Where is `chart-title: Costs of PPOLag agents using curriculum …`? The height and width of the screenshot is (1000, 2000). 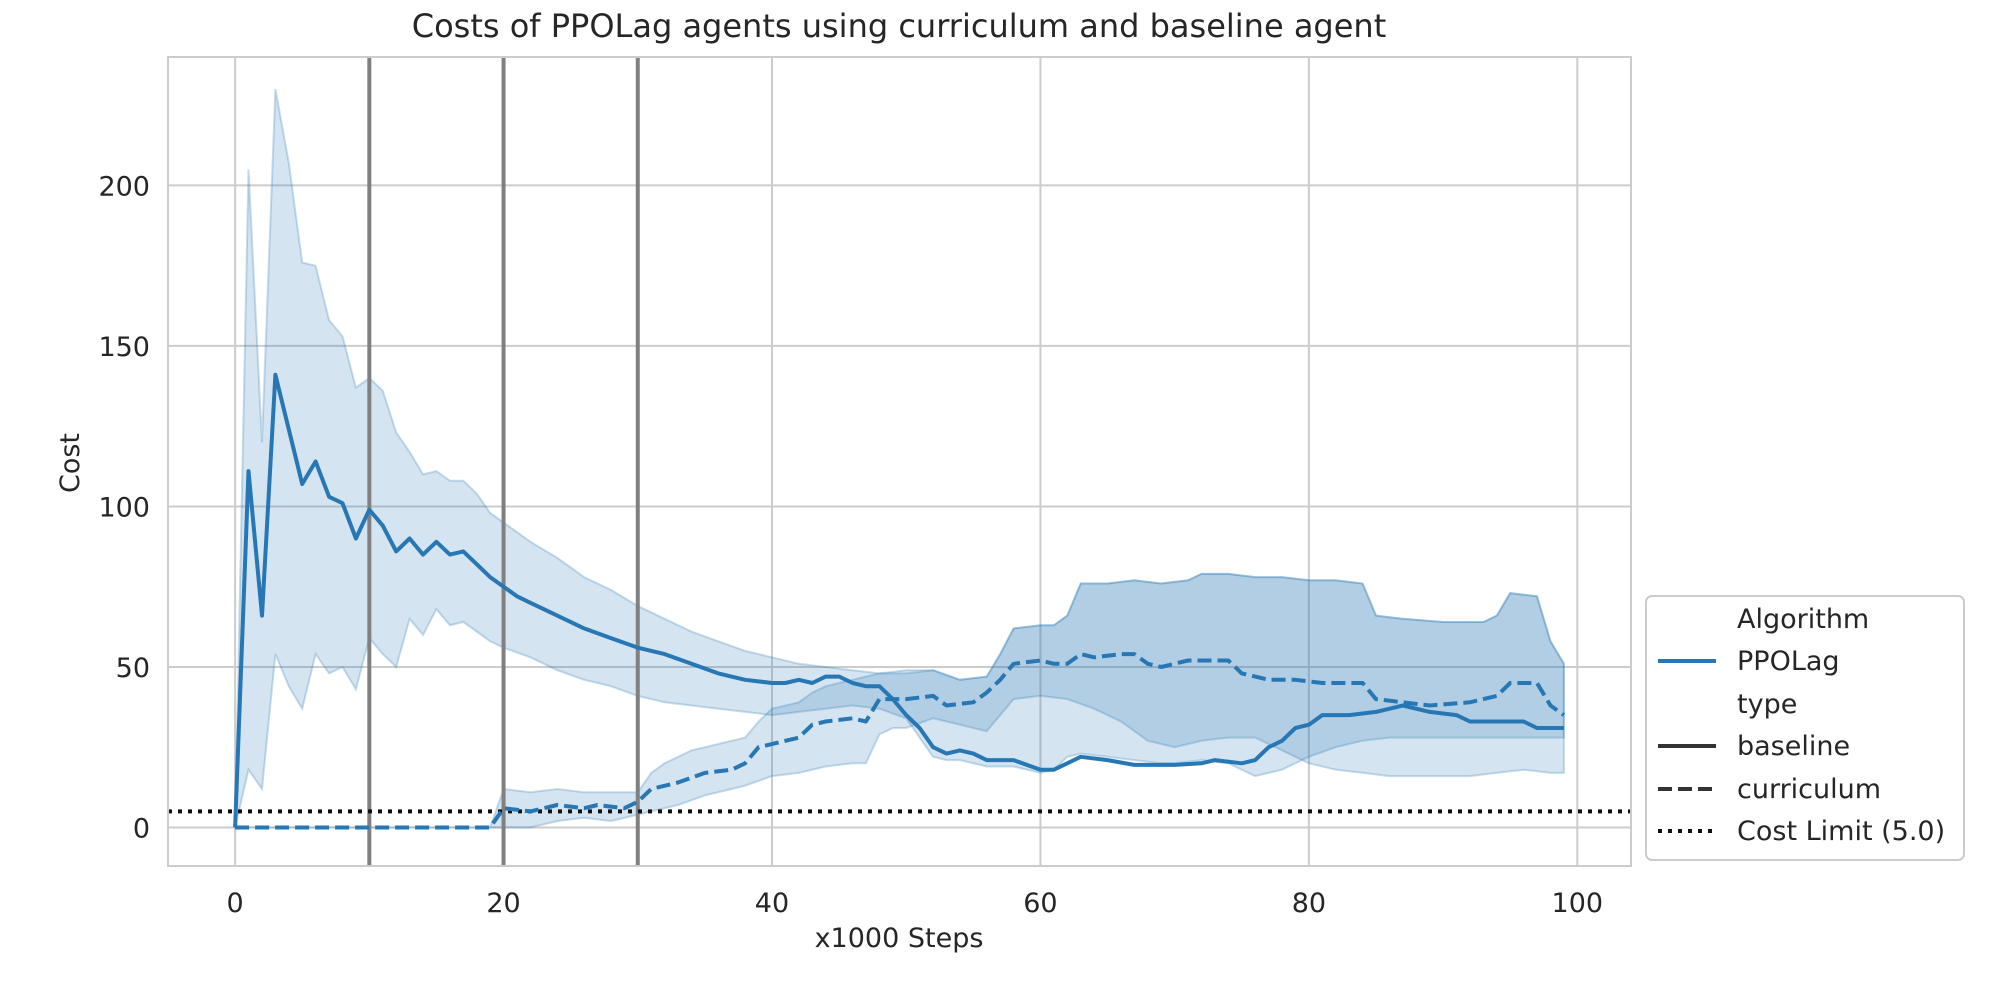
chart-title: Costs of PPOLag agents using curriculum … is located at coordinates (899, 26).